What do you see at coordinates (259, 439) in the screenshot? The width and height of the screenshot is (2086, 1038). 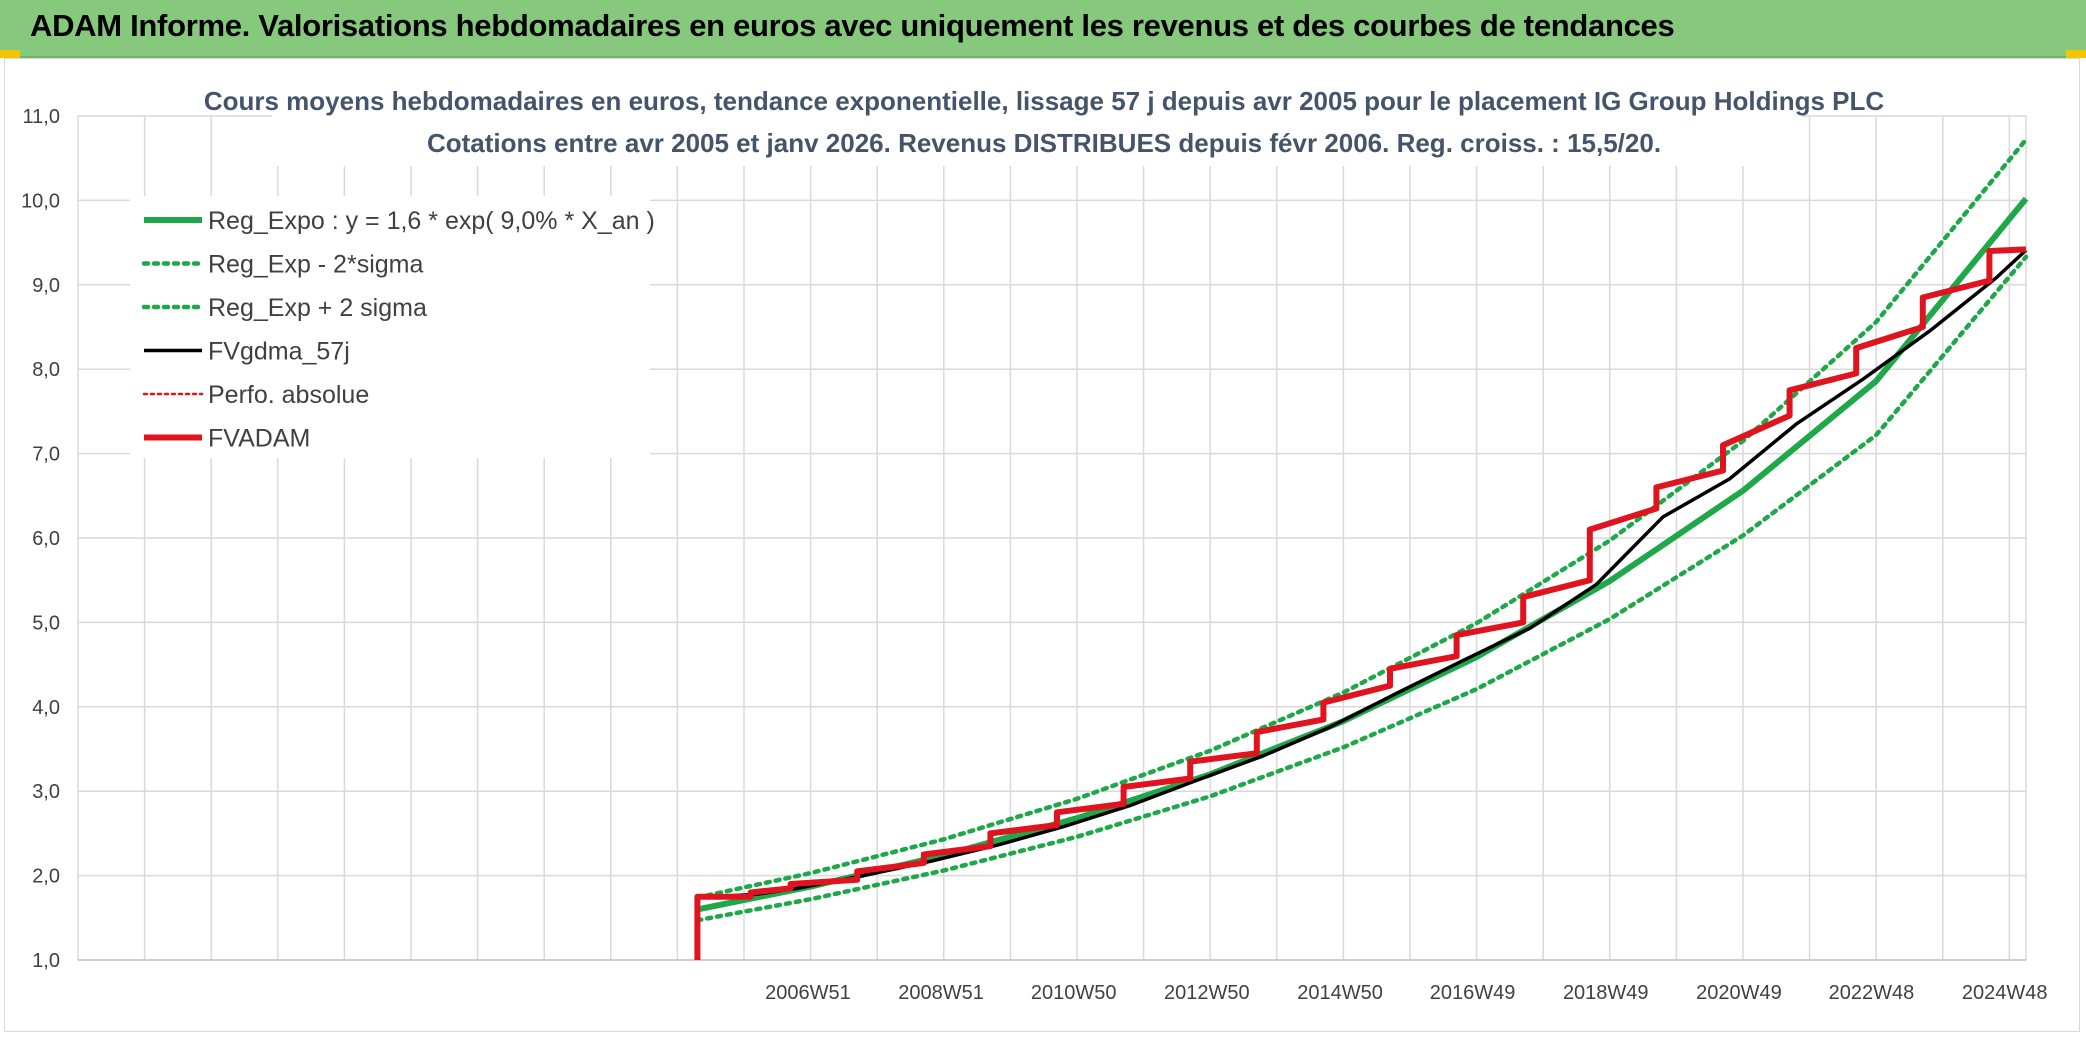 I see `legend-label: FVADAM` at bounding box center [259, 439].